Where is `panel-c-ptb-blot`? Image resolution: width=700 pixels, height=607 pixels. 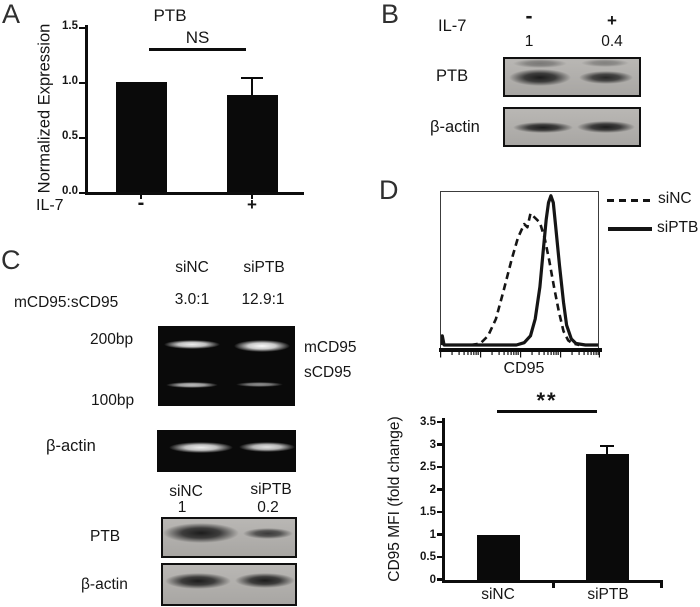 panel-c-ptb-blot is located at coordinates (229, 537).